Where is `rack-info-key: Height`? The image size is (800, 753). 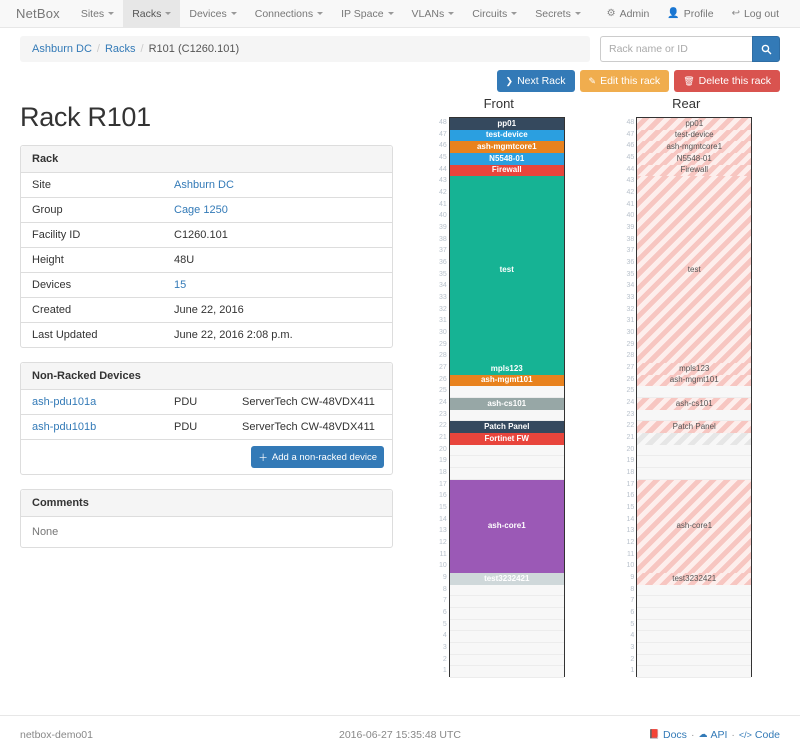
rack-info-key: Height is located at coordinates (92, 260).